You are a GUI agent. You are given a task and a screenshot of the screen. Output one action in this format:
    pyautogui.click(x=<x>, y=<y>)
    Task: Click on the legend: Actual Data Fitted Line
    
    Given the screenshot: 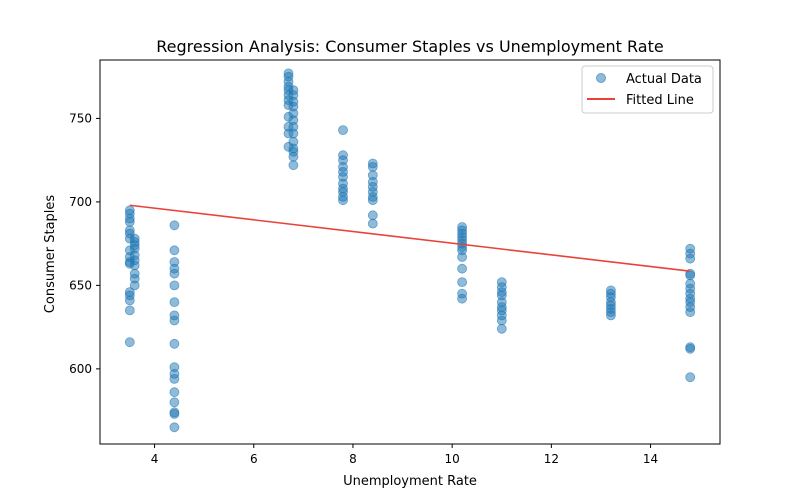 What is the action you would take?
    pyautogui.click(x=647, y=89)
    